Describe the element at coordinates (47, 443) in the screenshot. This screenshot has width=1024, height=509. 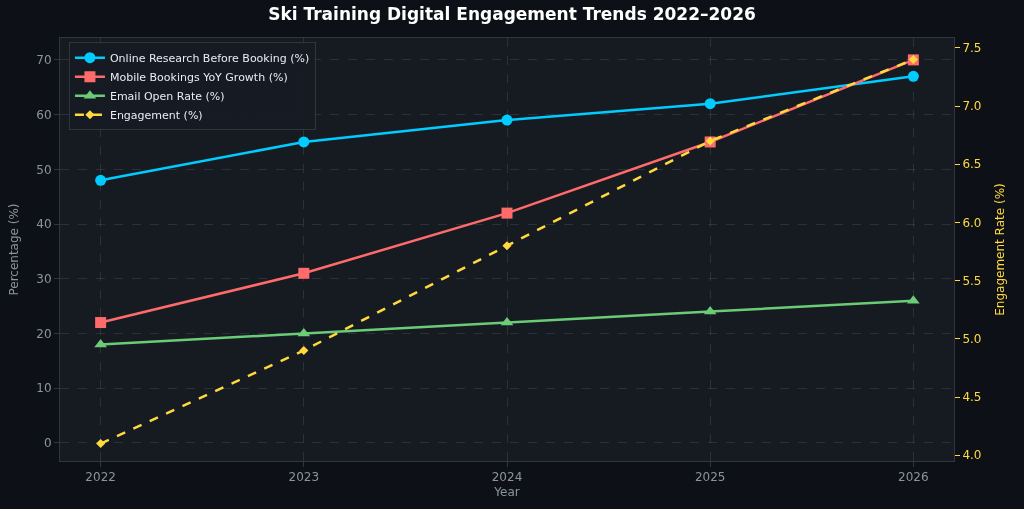
I see `y-tick-label: 0` at that location.